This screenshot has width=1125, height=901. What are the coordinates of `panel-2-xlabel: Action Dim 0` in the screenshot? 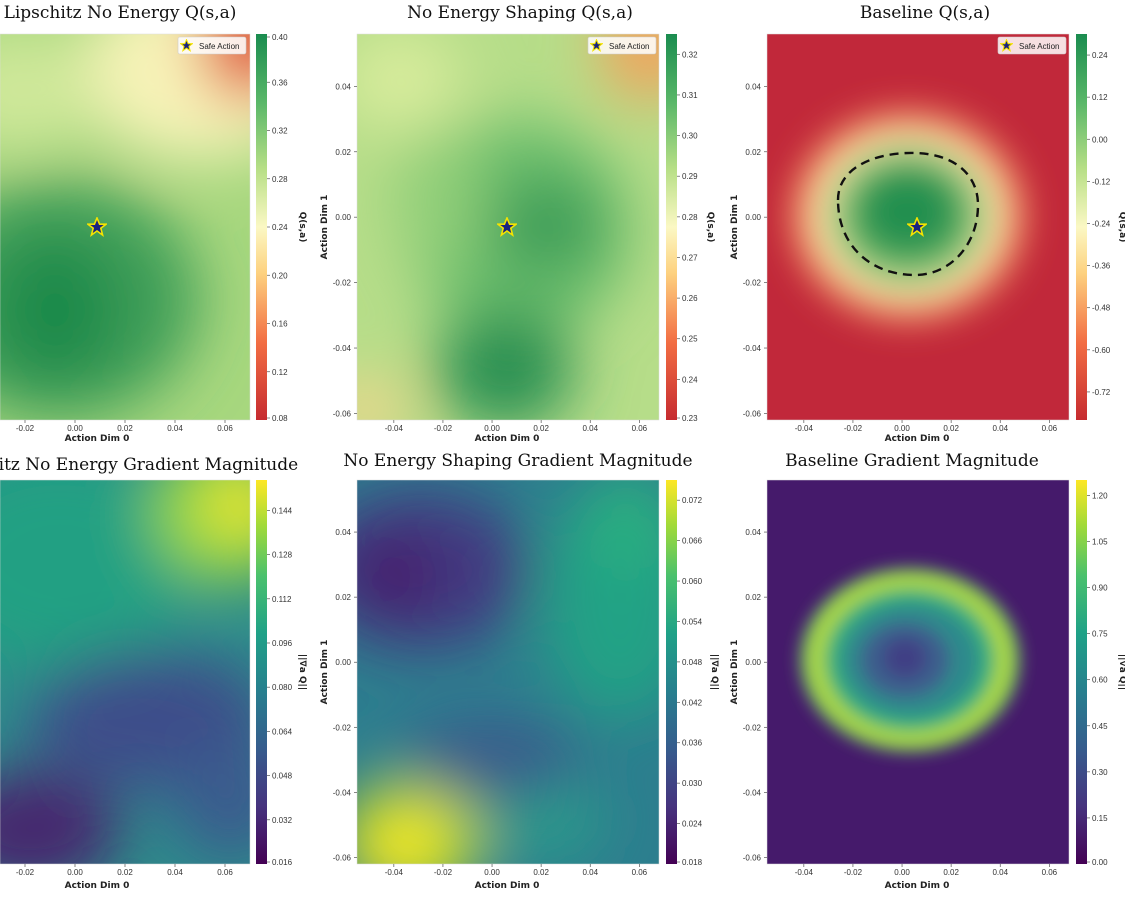 It's located at (507, 439).